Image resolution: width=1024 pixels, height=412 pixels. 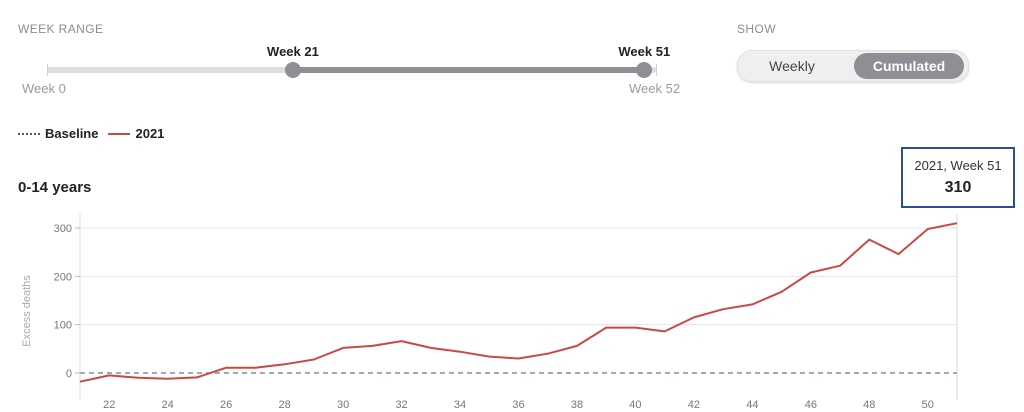 I want to click on x-tick-label: 34, so click(x=460, y=405).